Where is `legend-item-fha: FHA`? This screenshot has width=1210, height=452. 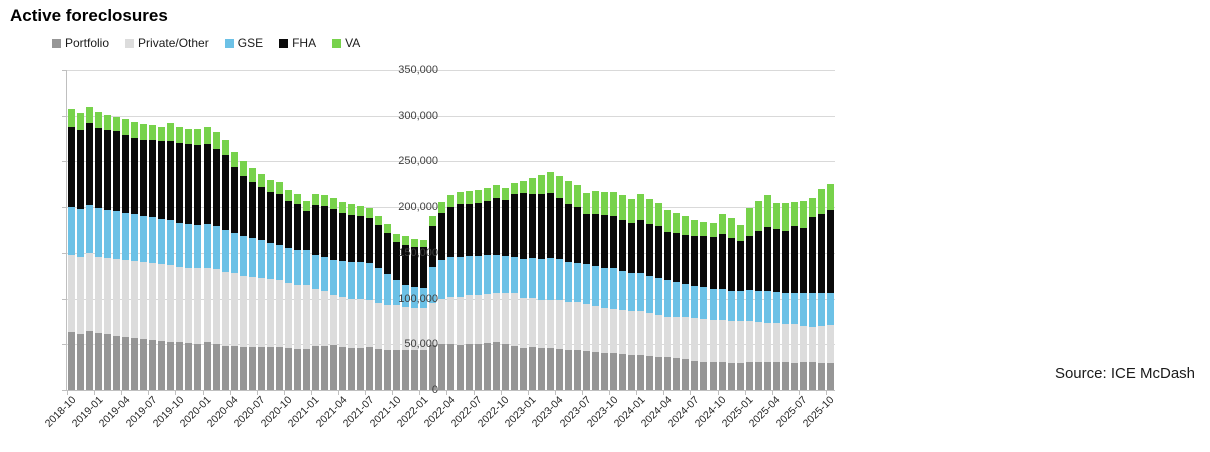
legend-item-fha: FHA is located at coordinates (297, 43).